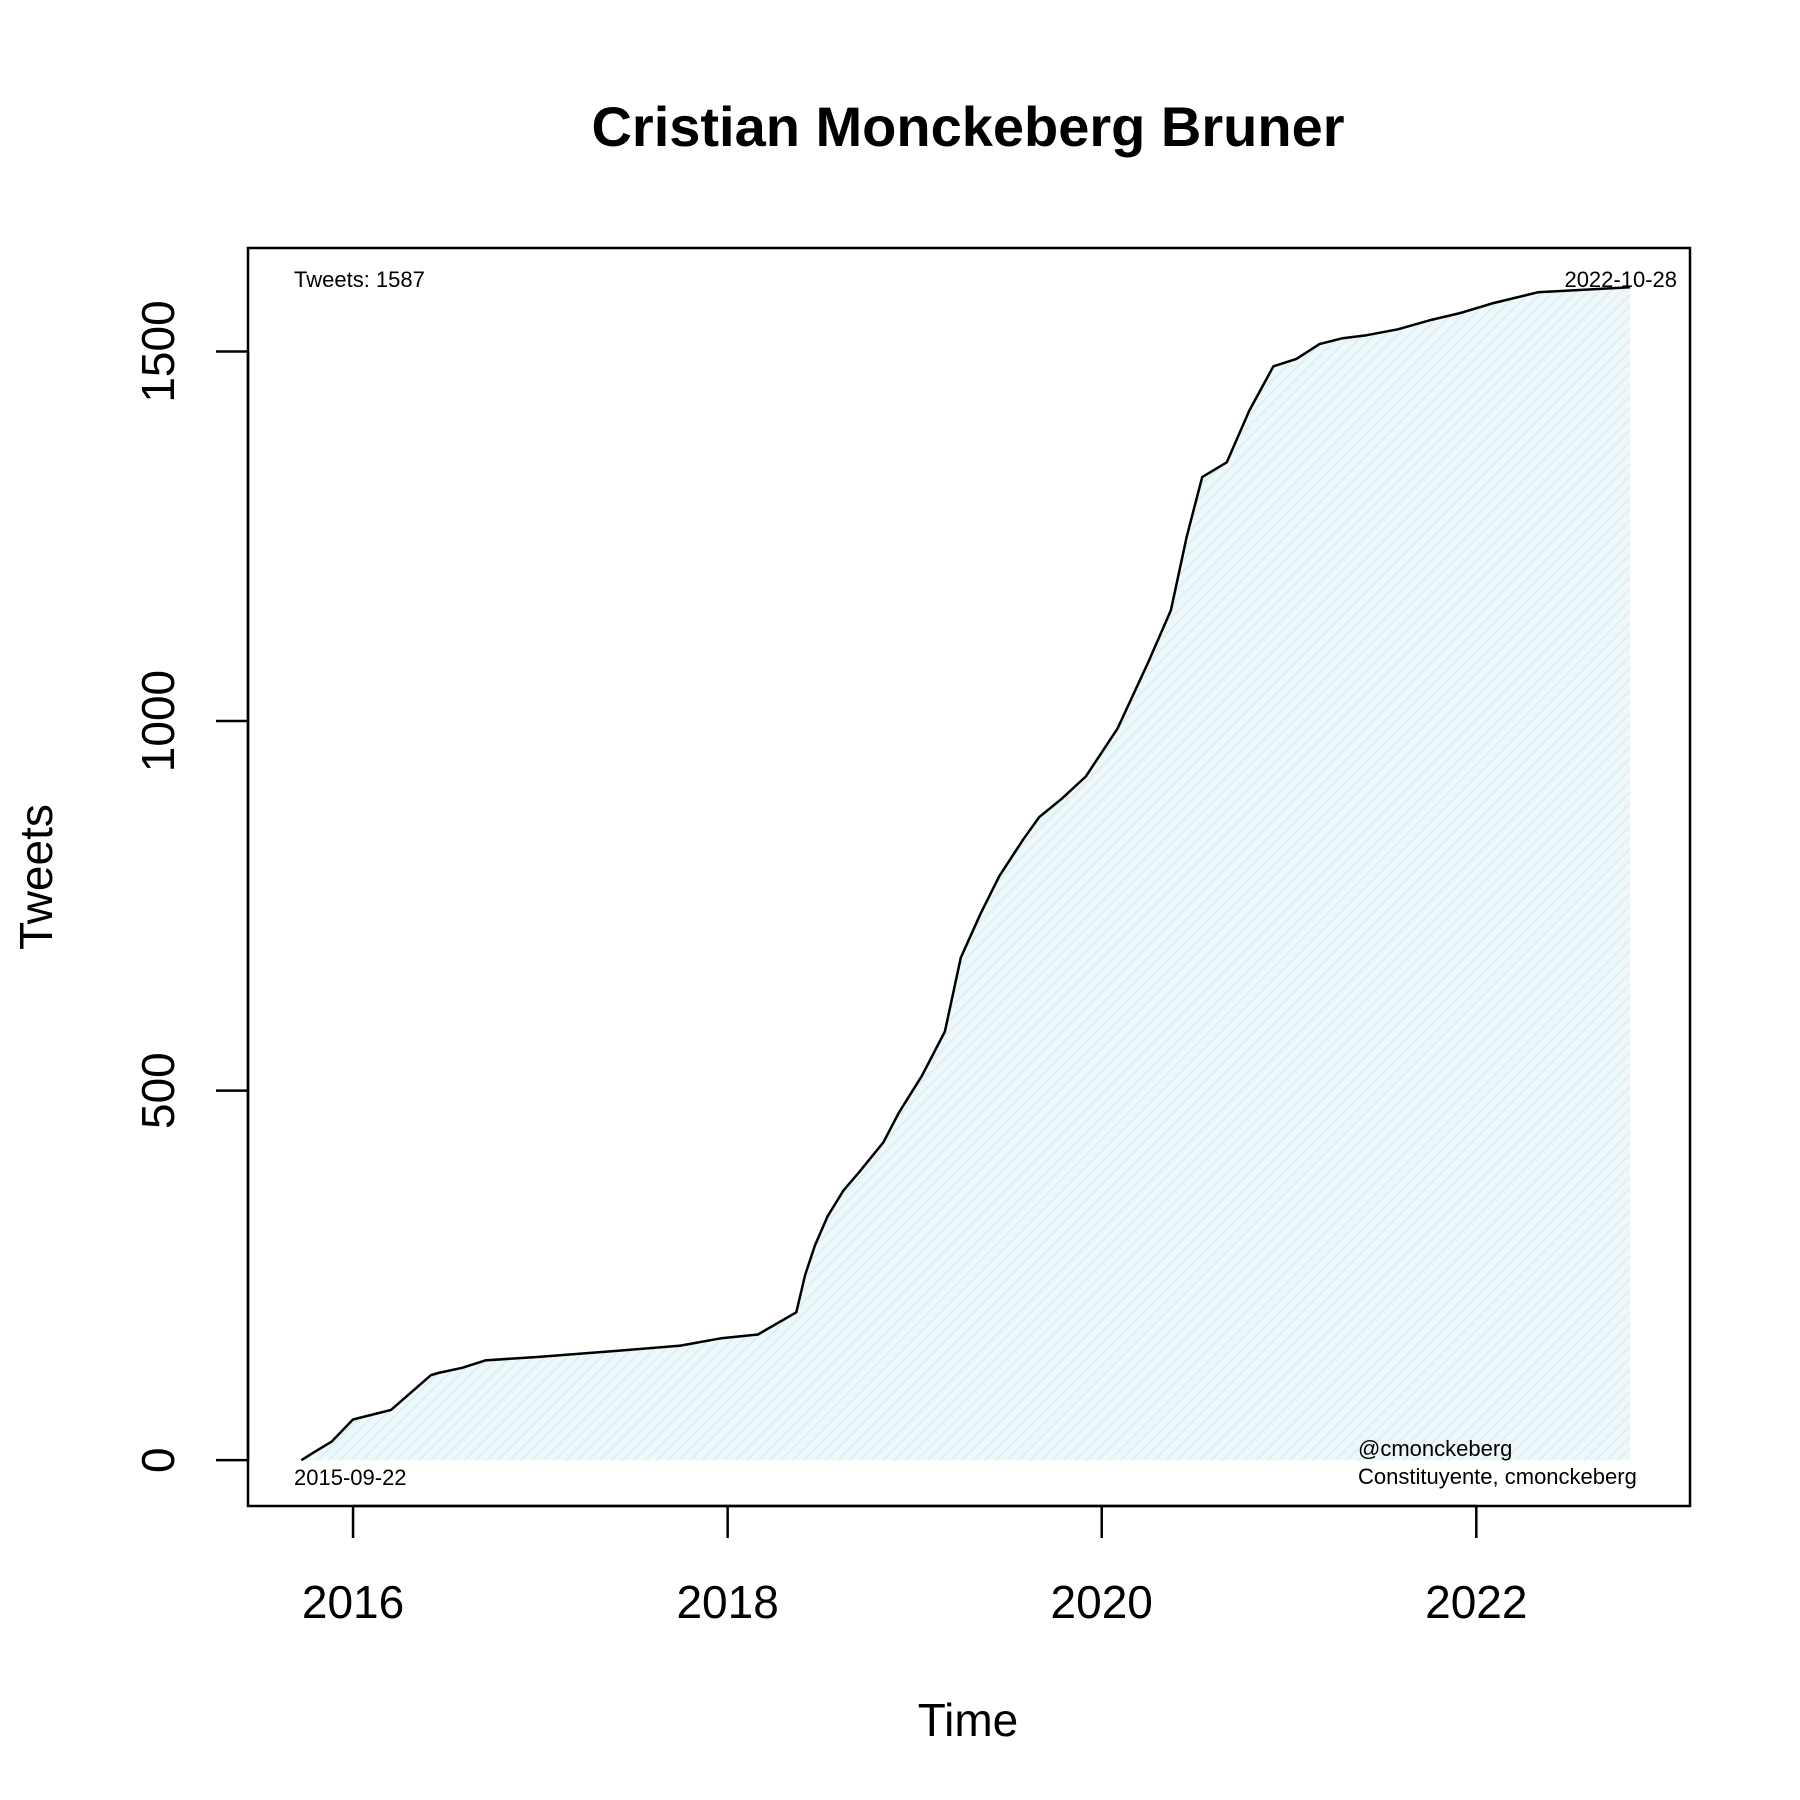  I want to click on y-tick-label: 500, so click(158, 1090).